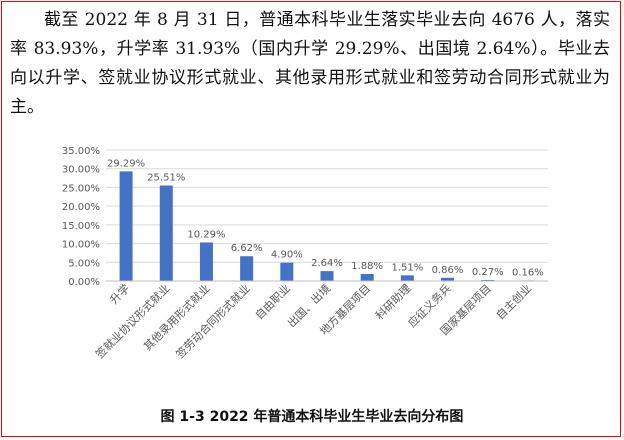  Describe the element at coordinates (272, 301) in the screenshot. I see `category-label: 自由职业` at that location.